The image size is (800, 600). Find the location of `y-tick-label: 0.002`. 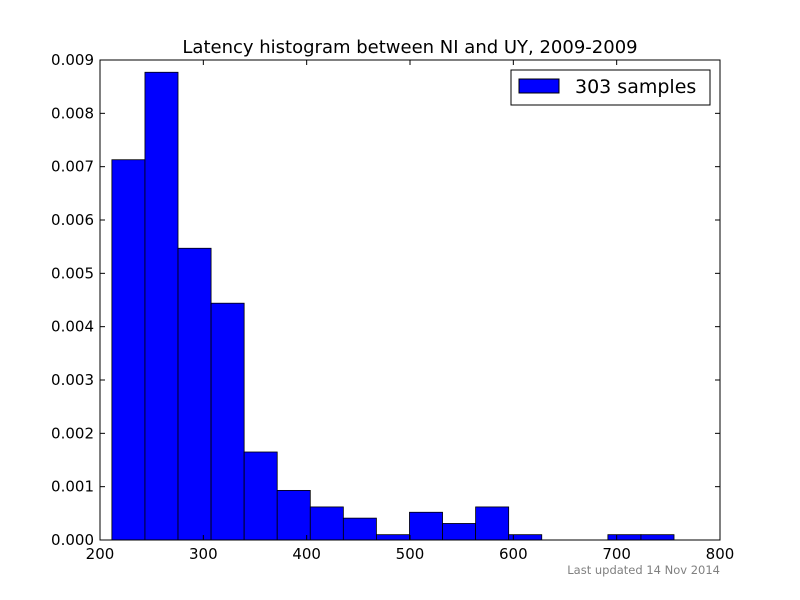

y-tick-label: 0.002 is located at coordinates (72, 433).